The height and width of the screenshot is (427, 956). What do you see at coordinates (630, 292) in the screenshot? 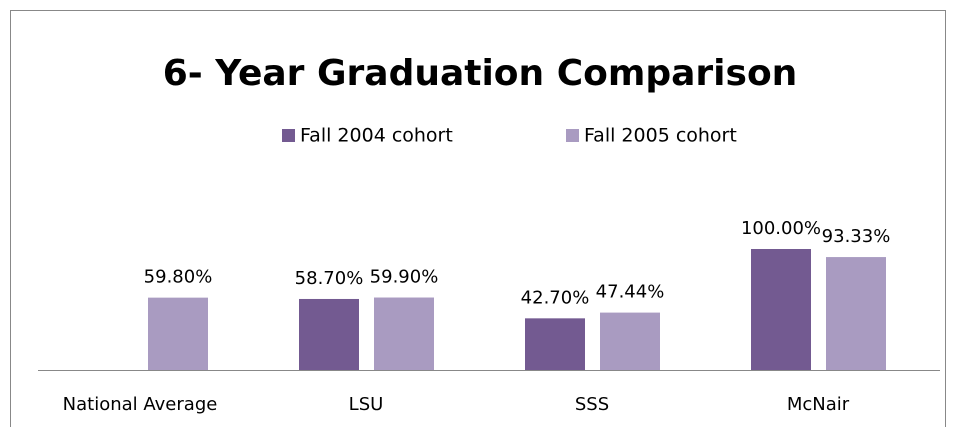
I see `value-label: 47.44%` at bounding box center [630, 292].